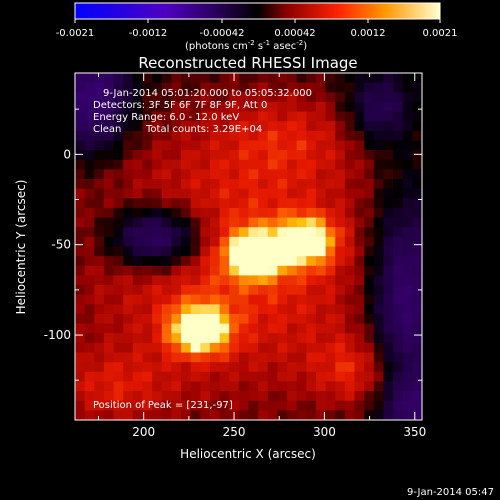 This screenshot has width=500, height=500. Describe the element at coordinates (107, 129) in the screenshot. I see `annotation-clean: Clean` at that location.